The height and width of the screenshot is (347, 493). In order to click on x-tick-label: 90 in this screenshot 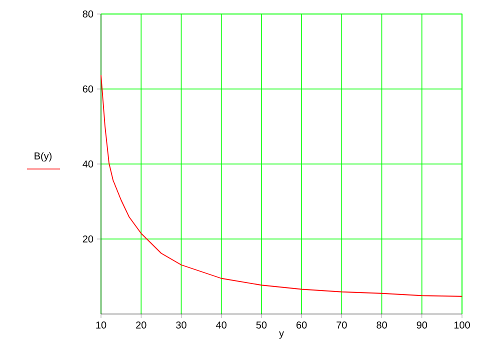, I will do `click(422, 325)`.